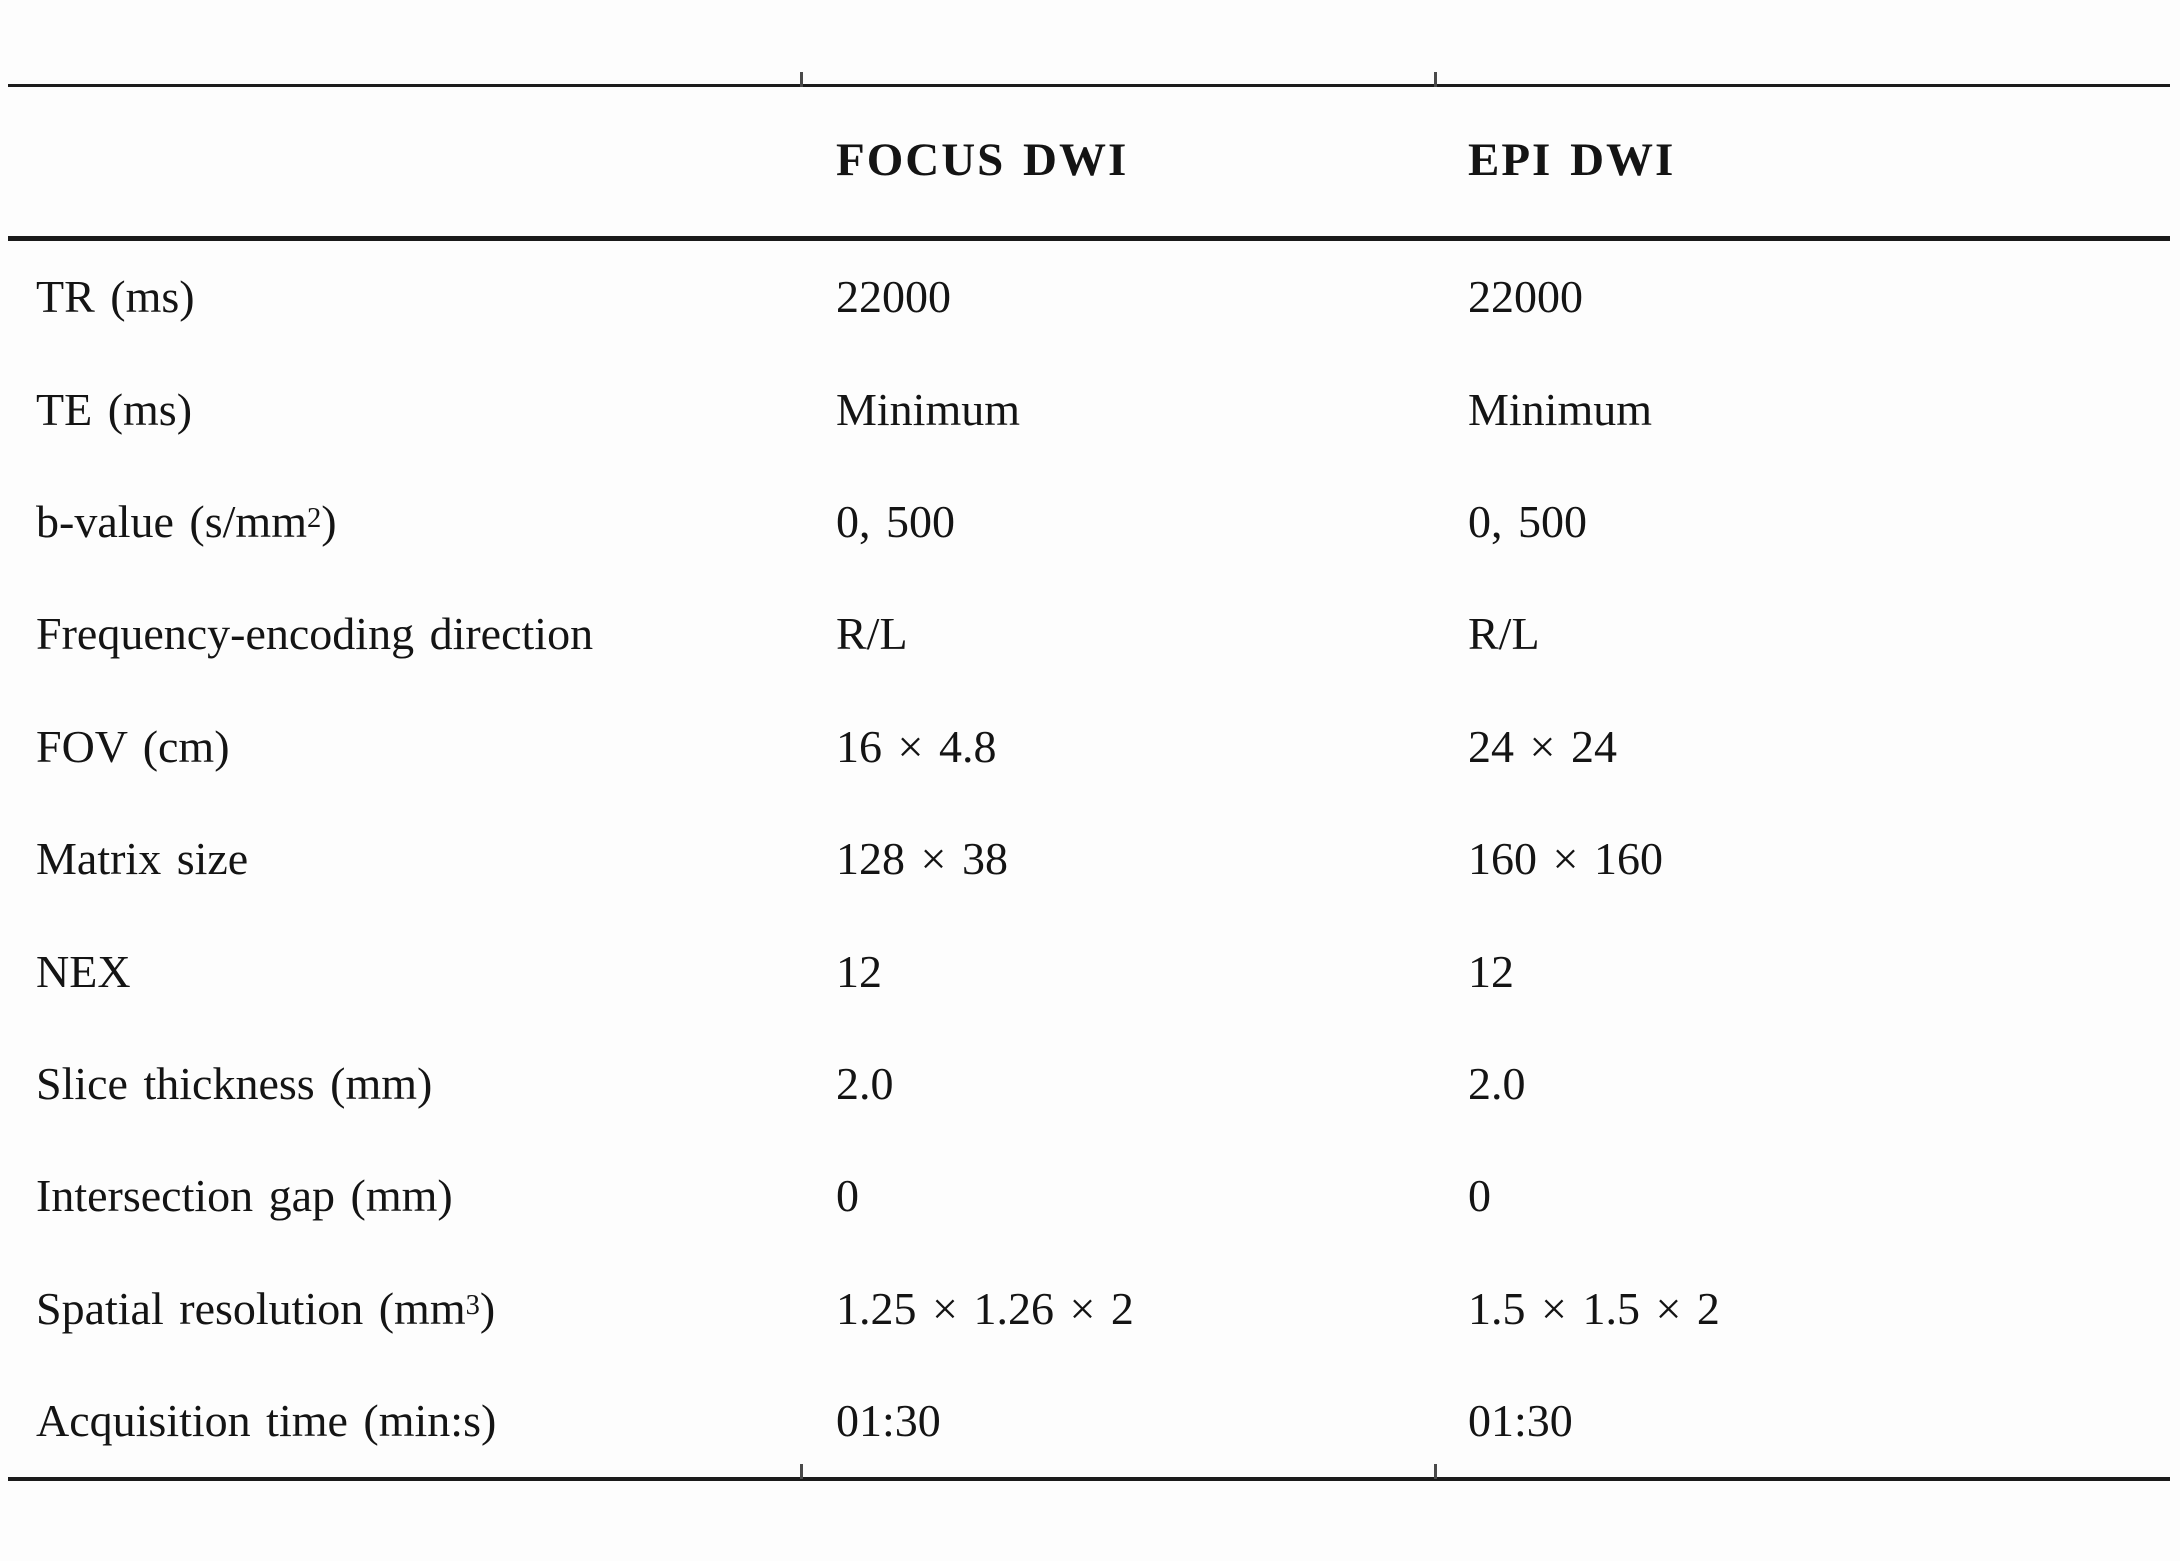 This screenshot has height=1561, width=2180. What do you see at coordinates (115, 297) in the screenshot?
I see `row-label-text: TR (ms)` at bounding box center [115, 297].